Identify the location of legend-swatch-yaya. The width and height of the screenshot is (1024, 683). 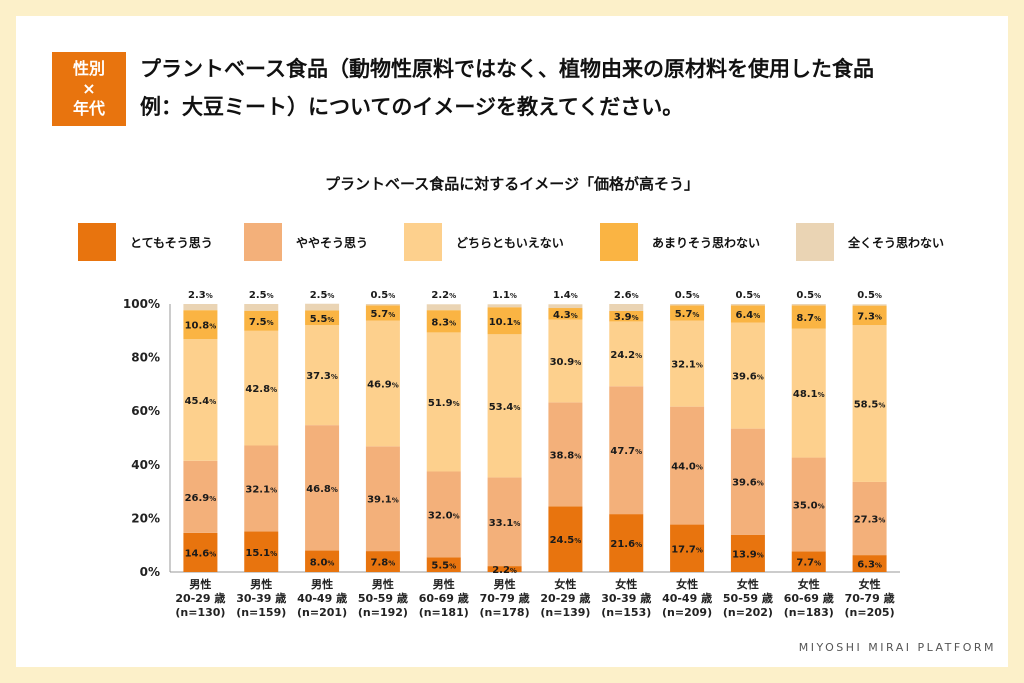
(263, 242).